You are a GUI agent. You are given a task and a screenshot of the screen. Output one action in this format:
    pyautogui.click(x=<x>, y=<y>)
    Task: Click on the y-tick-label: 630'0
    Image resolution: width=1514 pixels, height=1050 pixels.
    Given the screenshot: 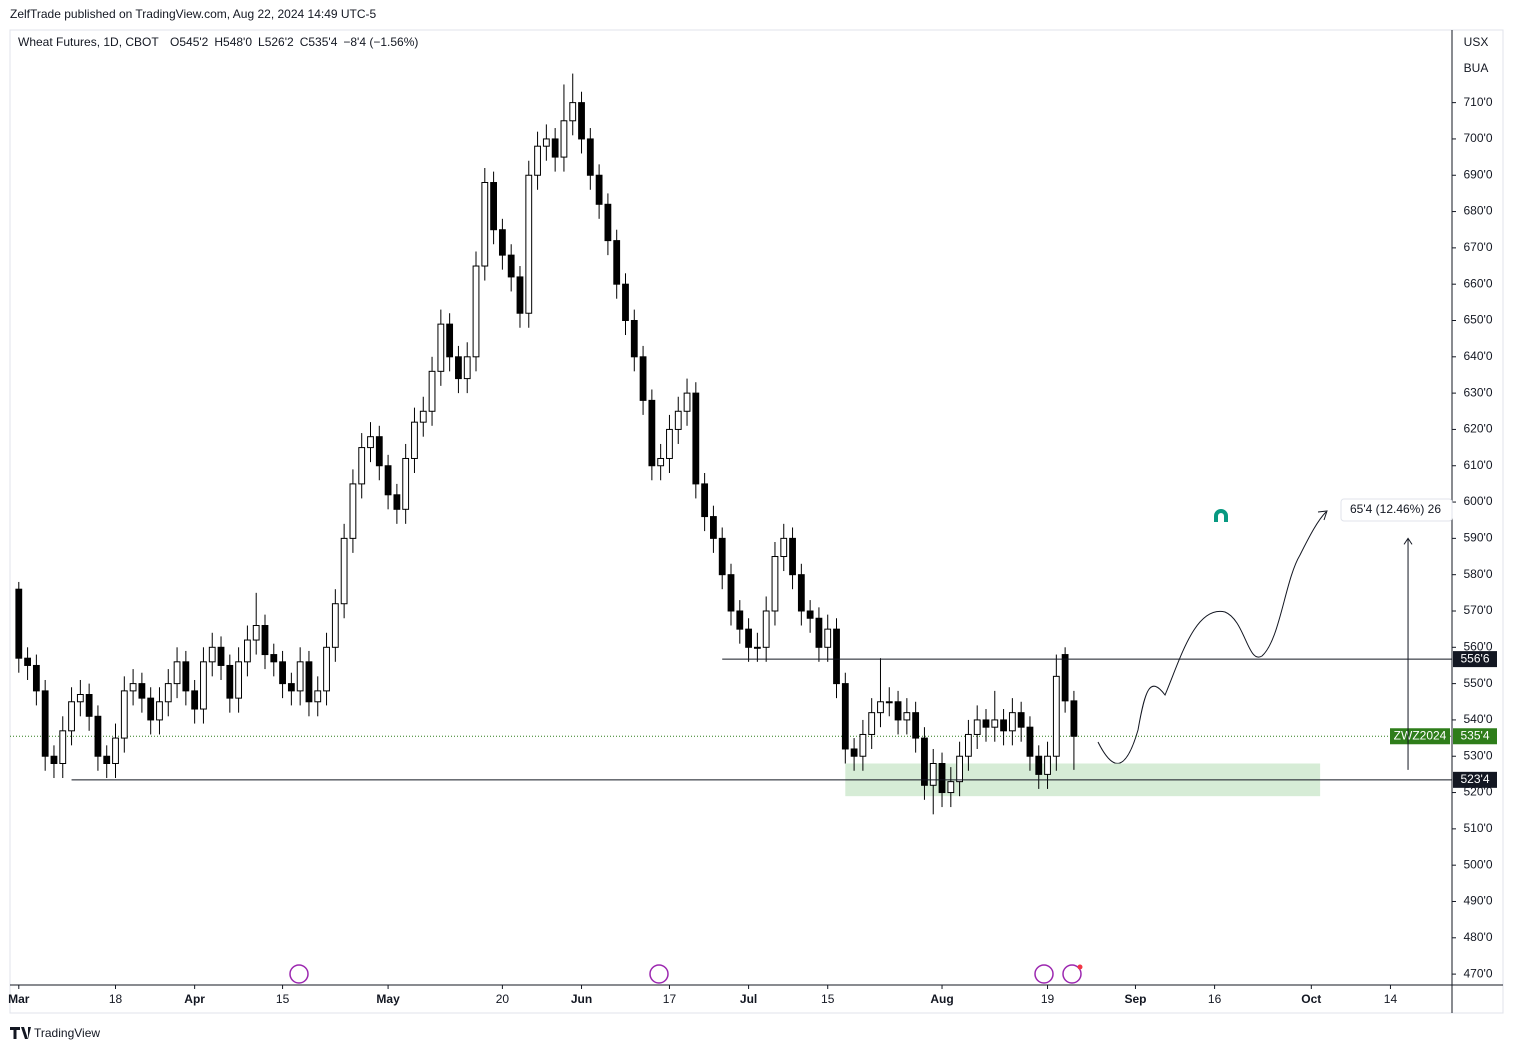 What is the action you would take?
    pyautogui.click(x=1478, y=392)
    